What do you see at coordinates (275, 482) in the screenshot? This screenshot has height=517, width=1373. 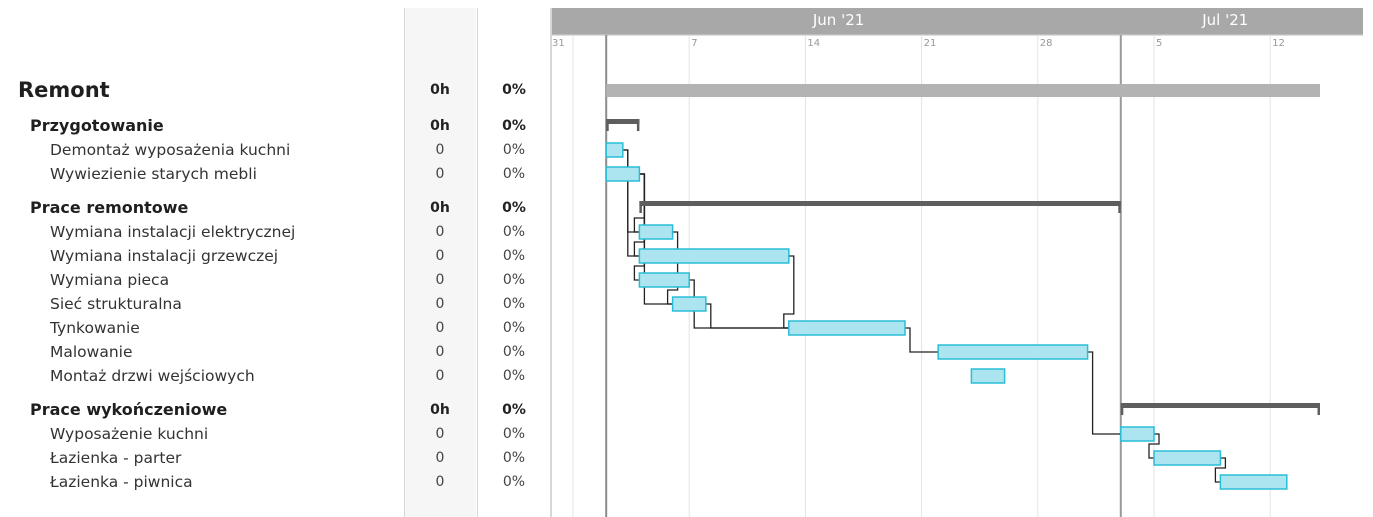 I see `table-row: Łazienka - piwnica 0 0%` at bounding box center [275, 482].